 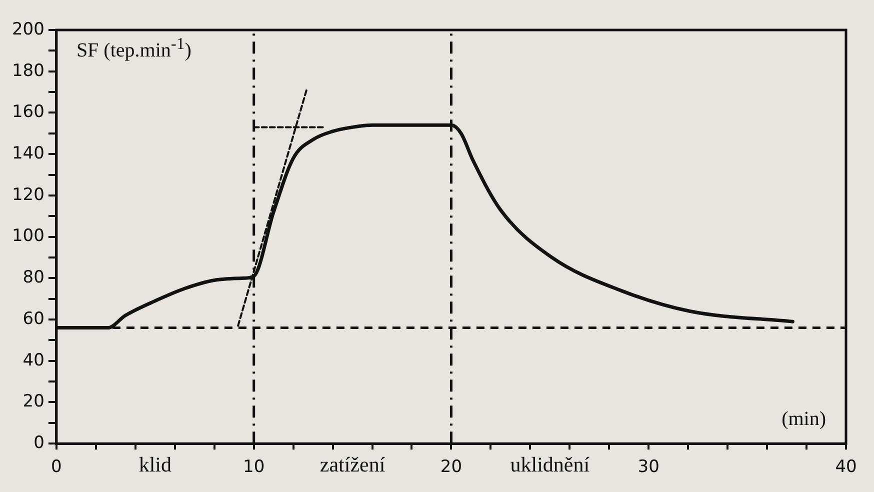 What do you see at coordinates (155, 464) in the screenshot?
I see `text: klid` at bounding box center [155, 464].